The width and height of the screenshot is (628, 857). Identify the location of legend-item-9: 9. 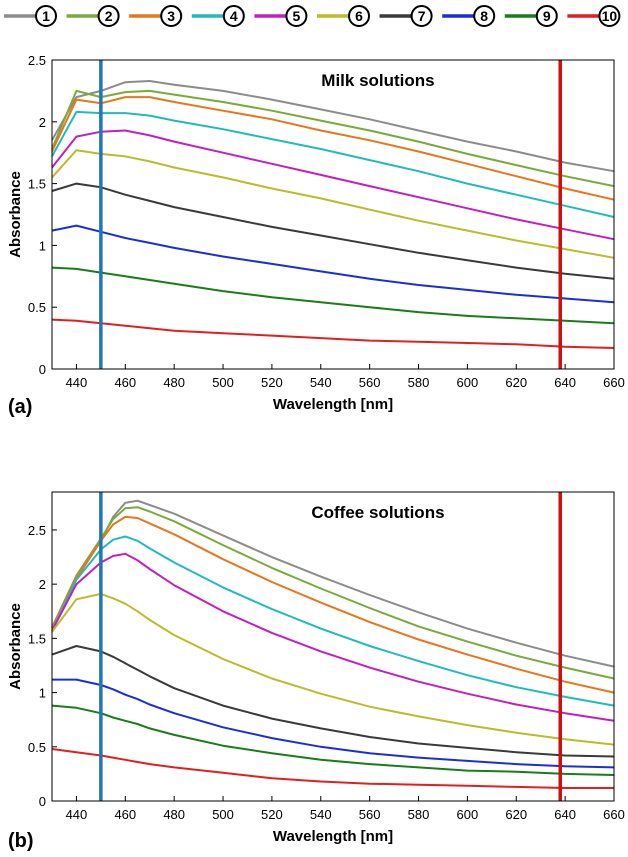
(531, 16).